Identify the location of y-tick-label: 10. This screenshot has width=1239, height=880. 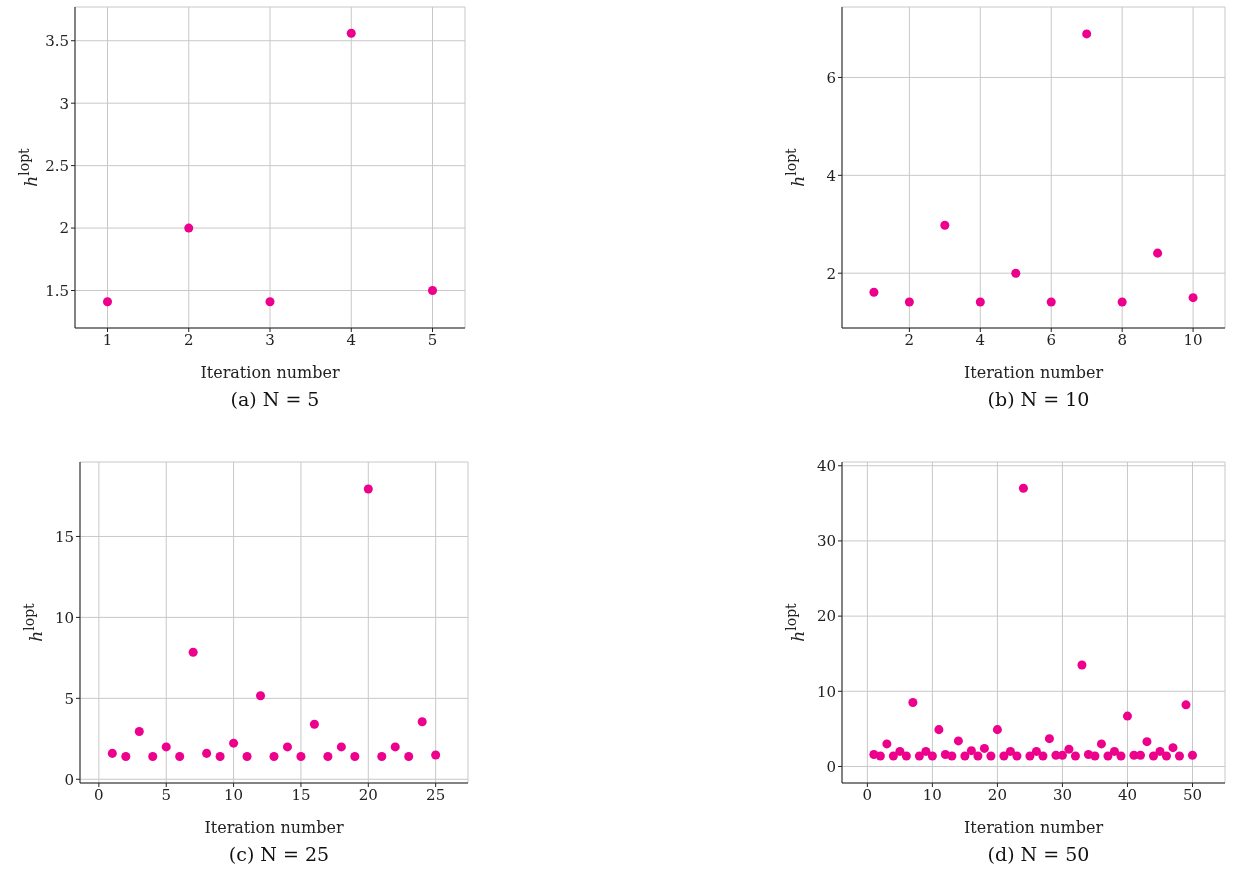
(64, 617).